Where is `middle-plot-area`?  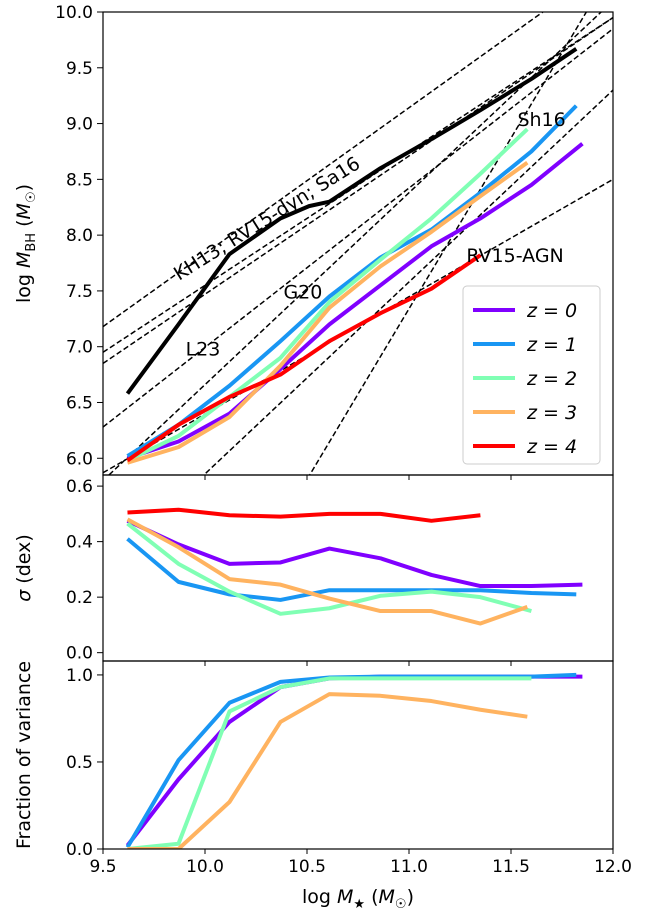 middle-plot-area is located at coordinates (354, 566).